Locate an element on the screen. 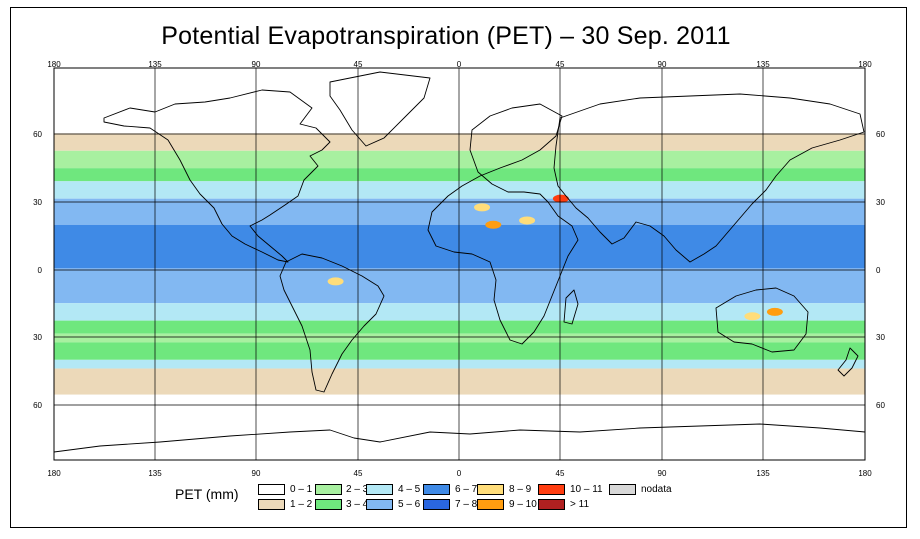  europe-africa-outline is located at coordinates (503, 224).